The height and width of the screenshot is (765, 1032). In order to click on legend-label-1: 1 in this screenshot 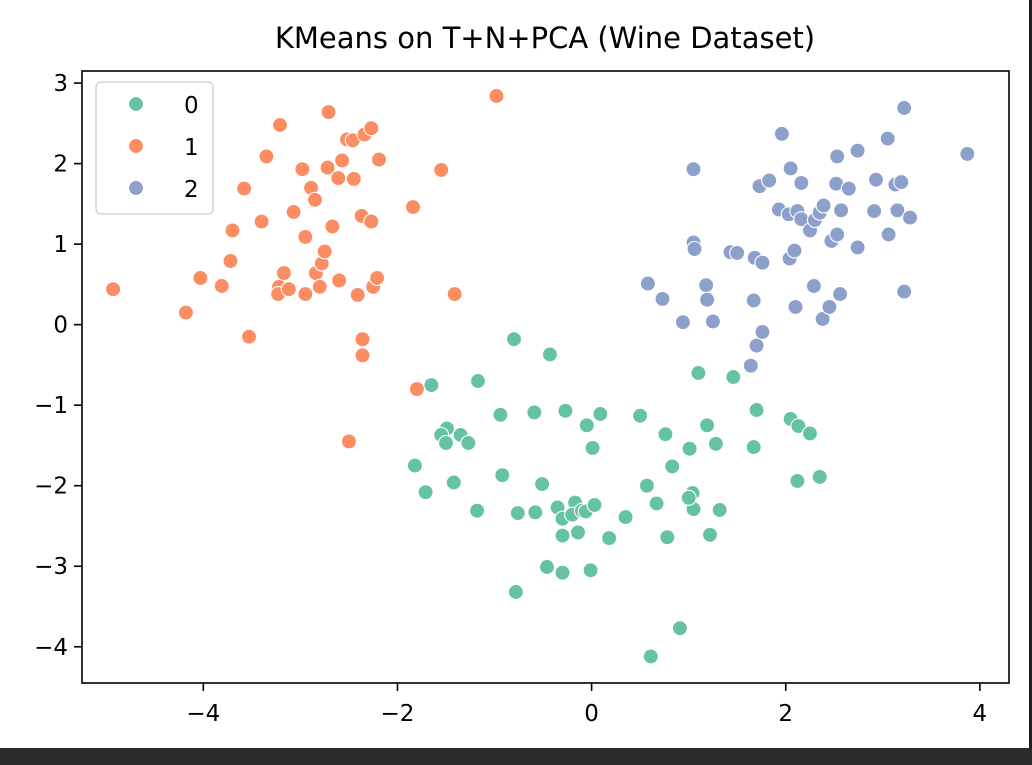, I will do `click(191, 148)`.